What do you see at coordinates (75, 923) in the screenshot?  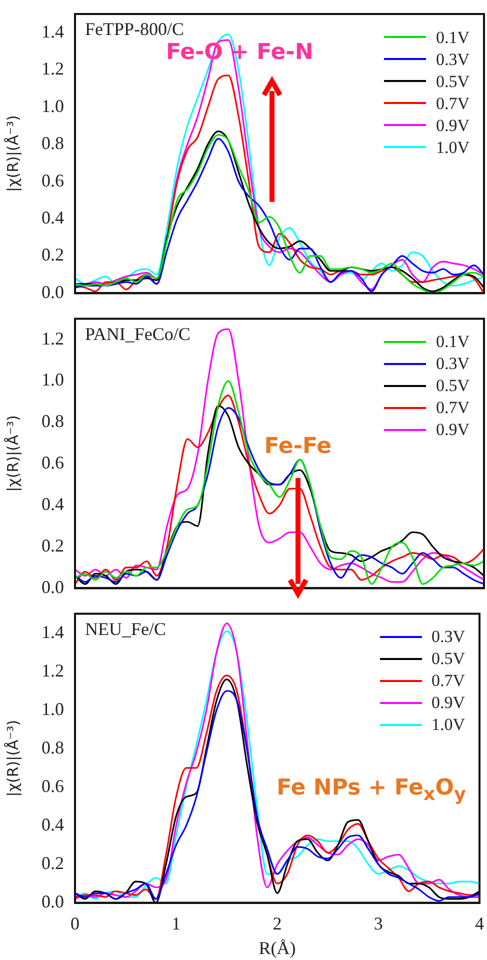 I see `x-tick-label: 0` at bounding box center [75, 923].